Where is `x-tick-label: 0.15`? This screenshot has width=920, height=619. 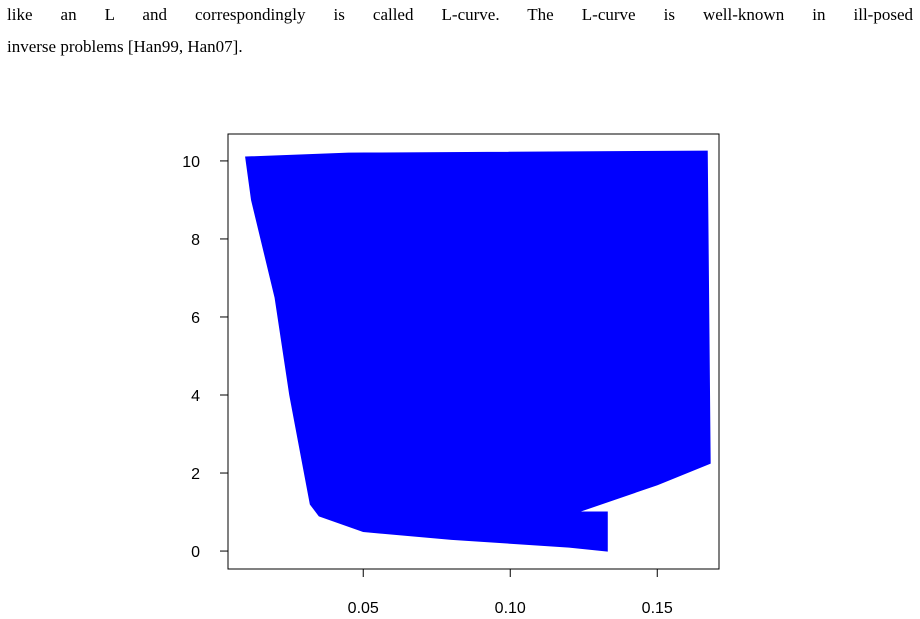
x-tick-label: 0.15 is located at coordinates (657, 608).